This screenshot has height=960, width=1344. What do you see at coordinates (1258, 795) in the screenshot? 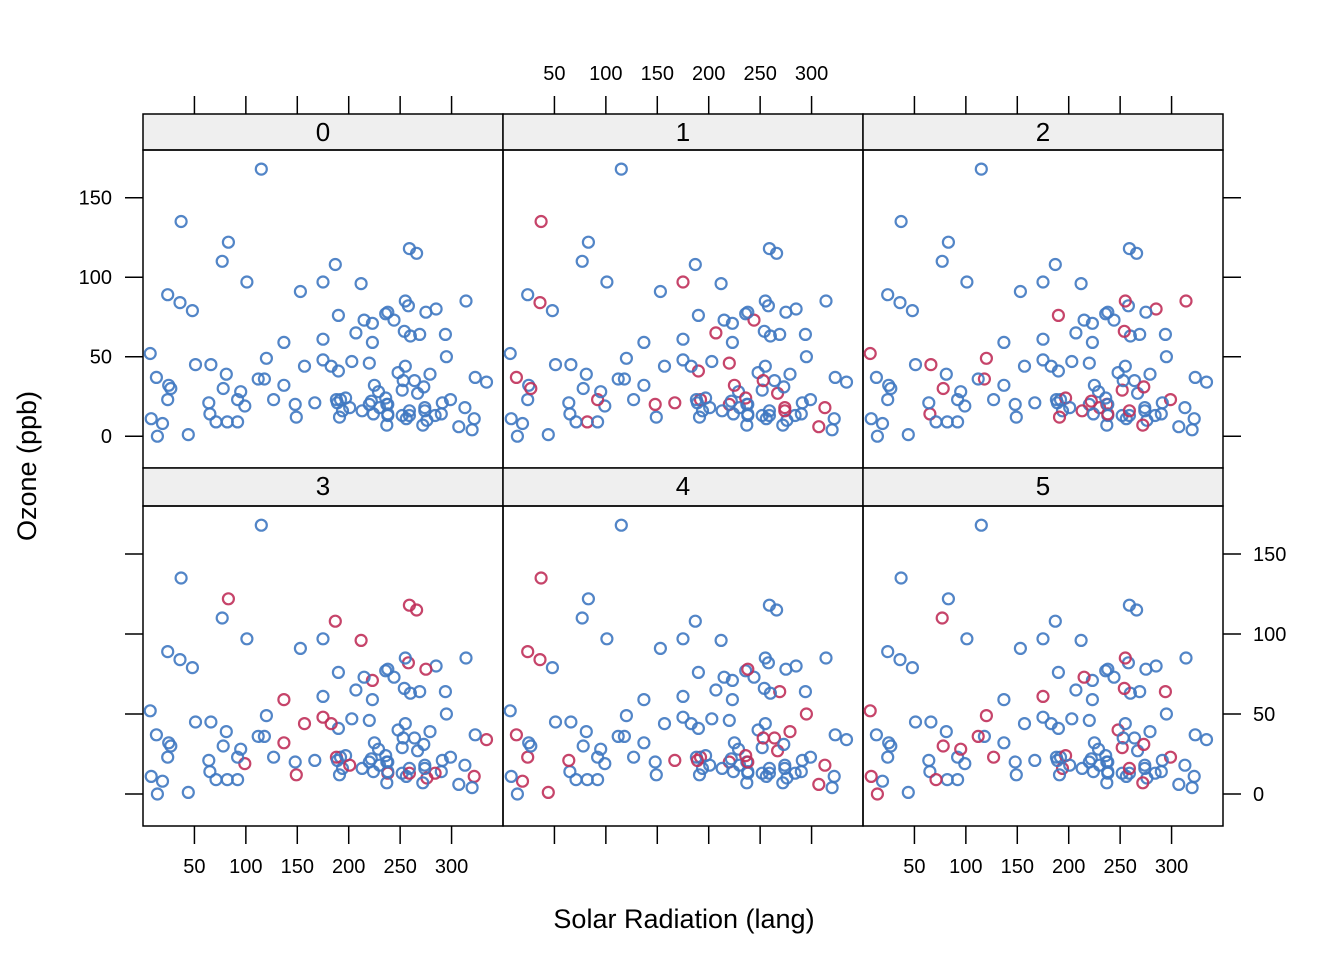
I see `y-tick-label-right: 0` at bounding box center [1258, 795].